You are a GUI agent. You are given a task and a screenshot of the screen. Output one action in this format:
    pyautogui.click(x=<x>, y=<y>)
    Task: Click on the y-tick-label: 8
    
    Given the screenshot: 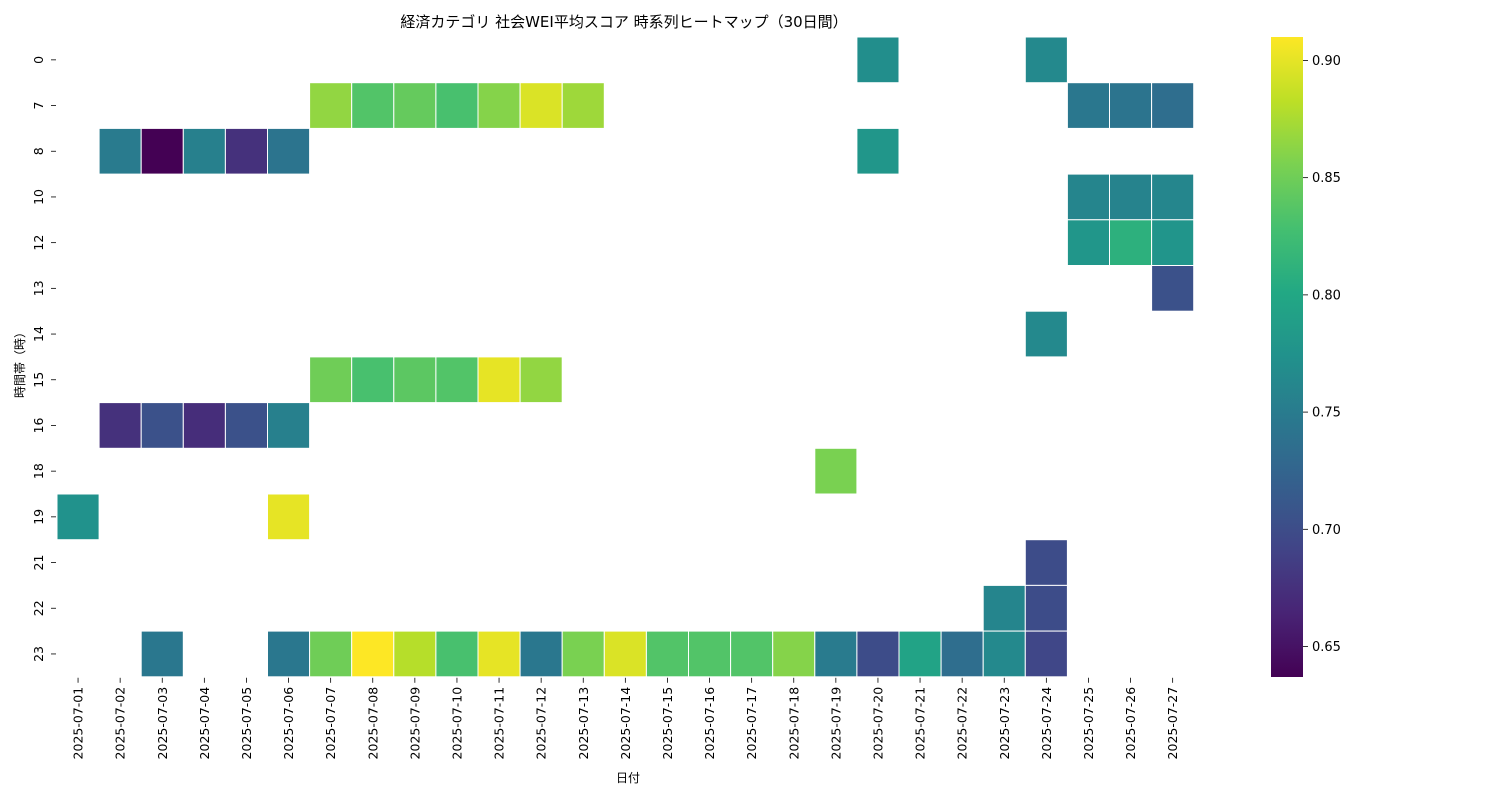 What is the action you would take?
    pyautogui.click(x=38, y=151)
    